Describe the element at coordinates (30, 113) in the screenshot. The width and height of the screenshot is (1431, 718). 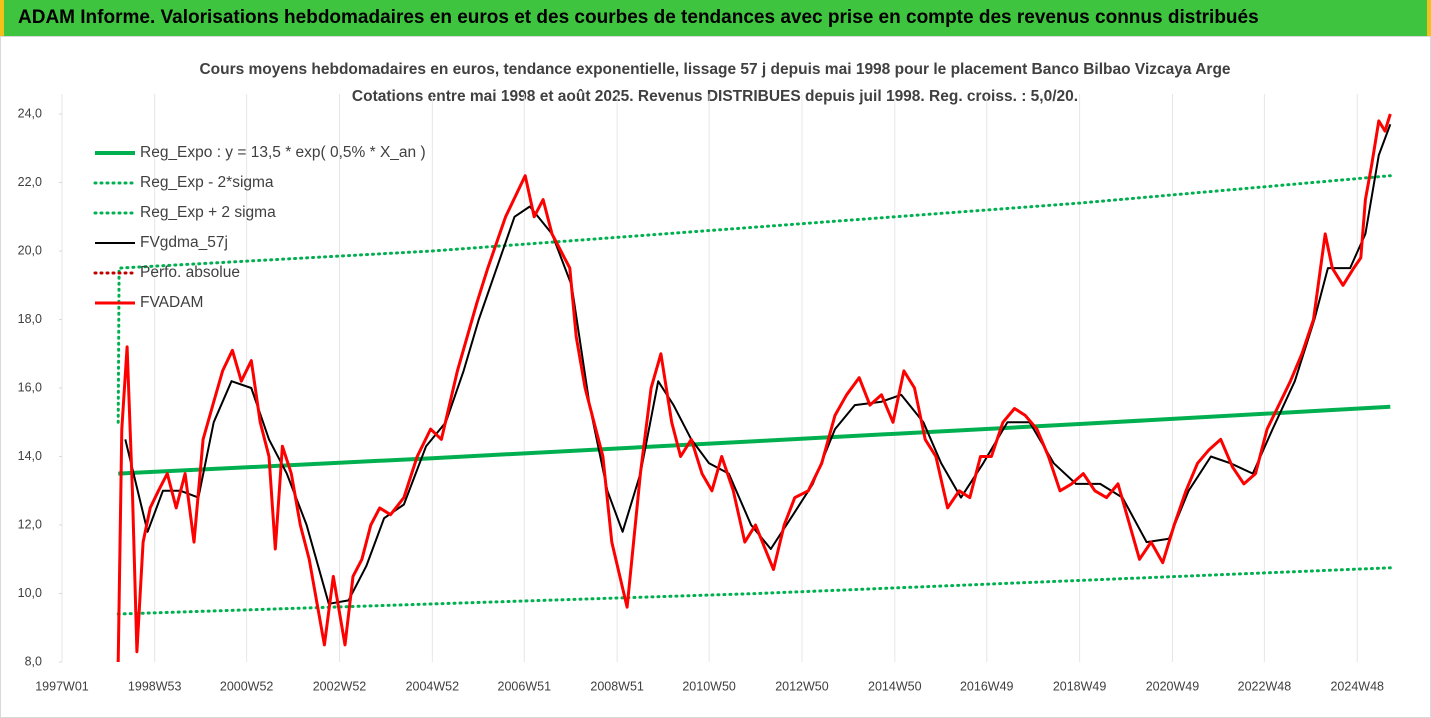
I see `y-tick-label: 24,0` at that location.